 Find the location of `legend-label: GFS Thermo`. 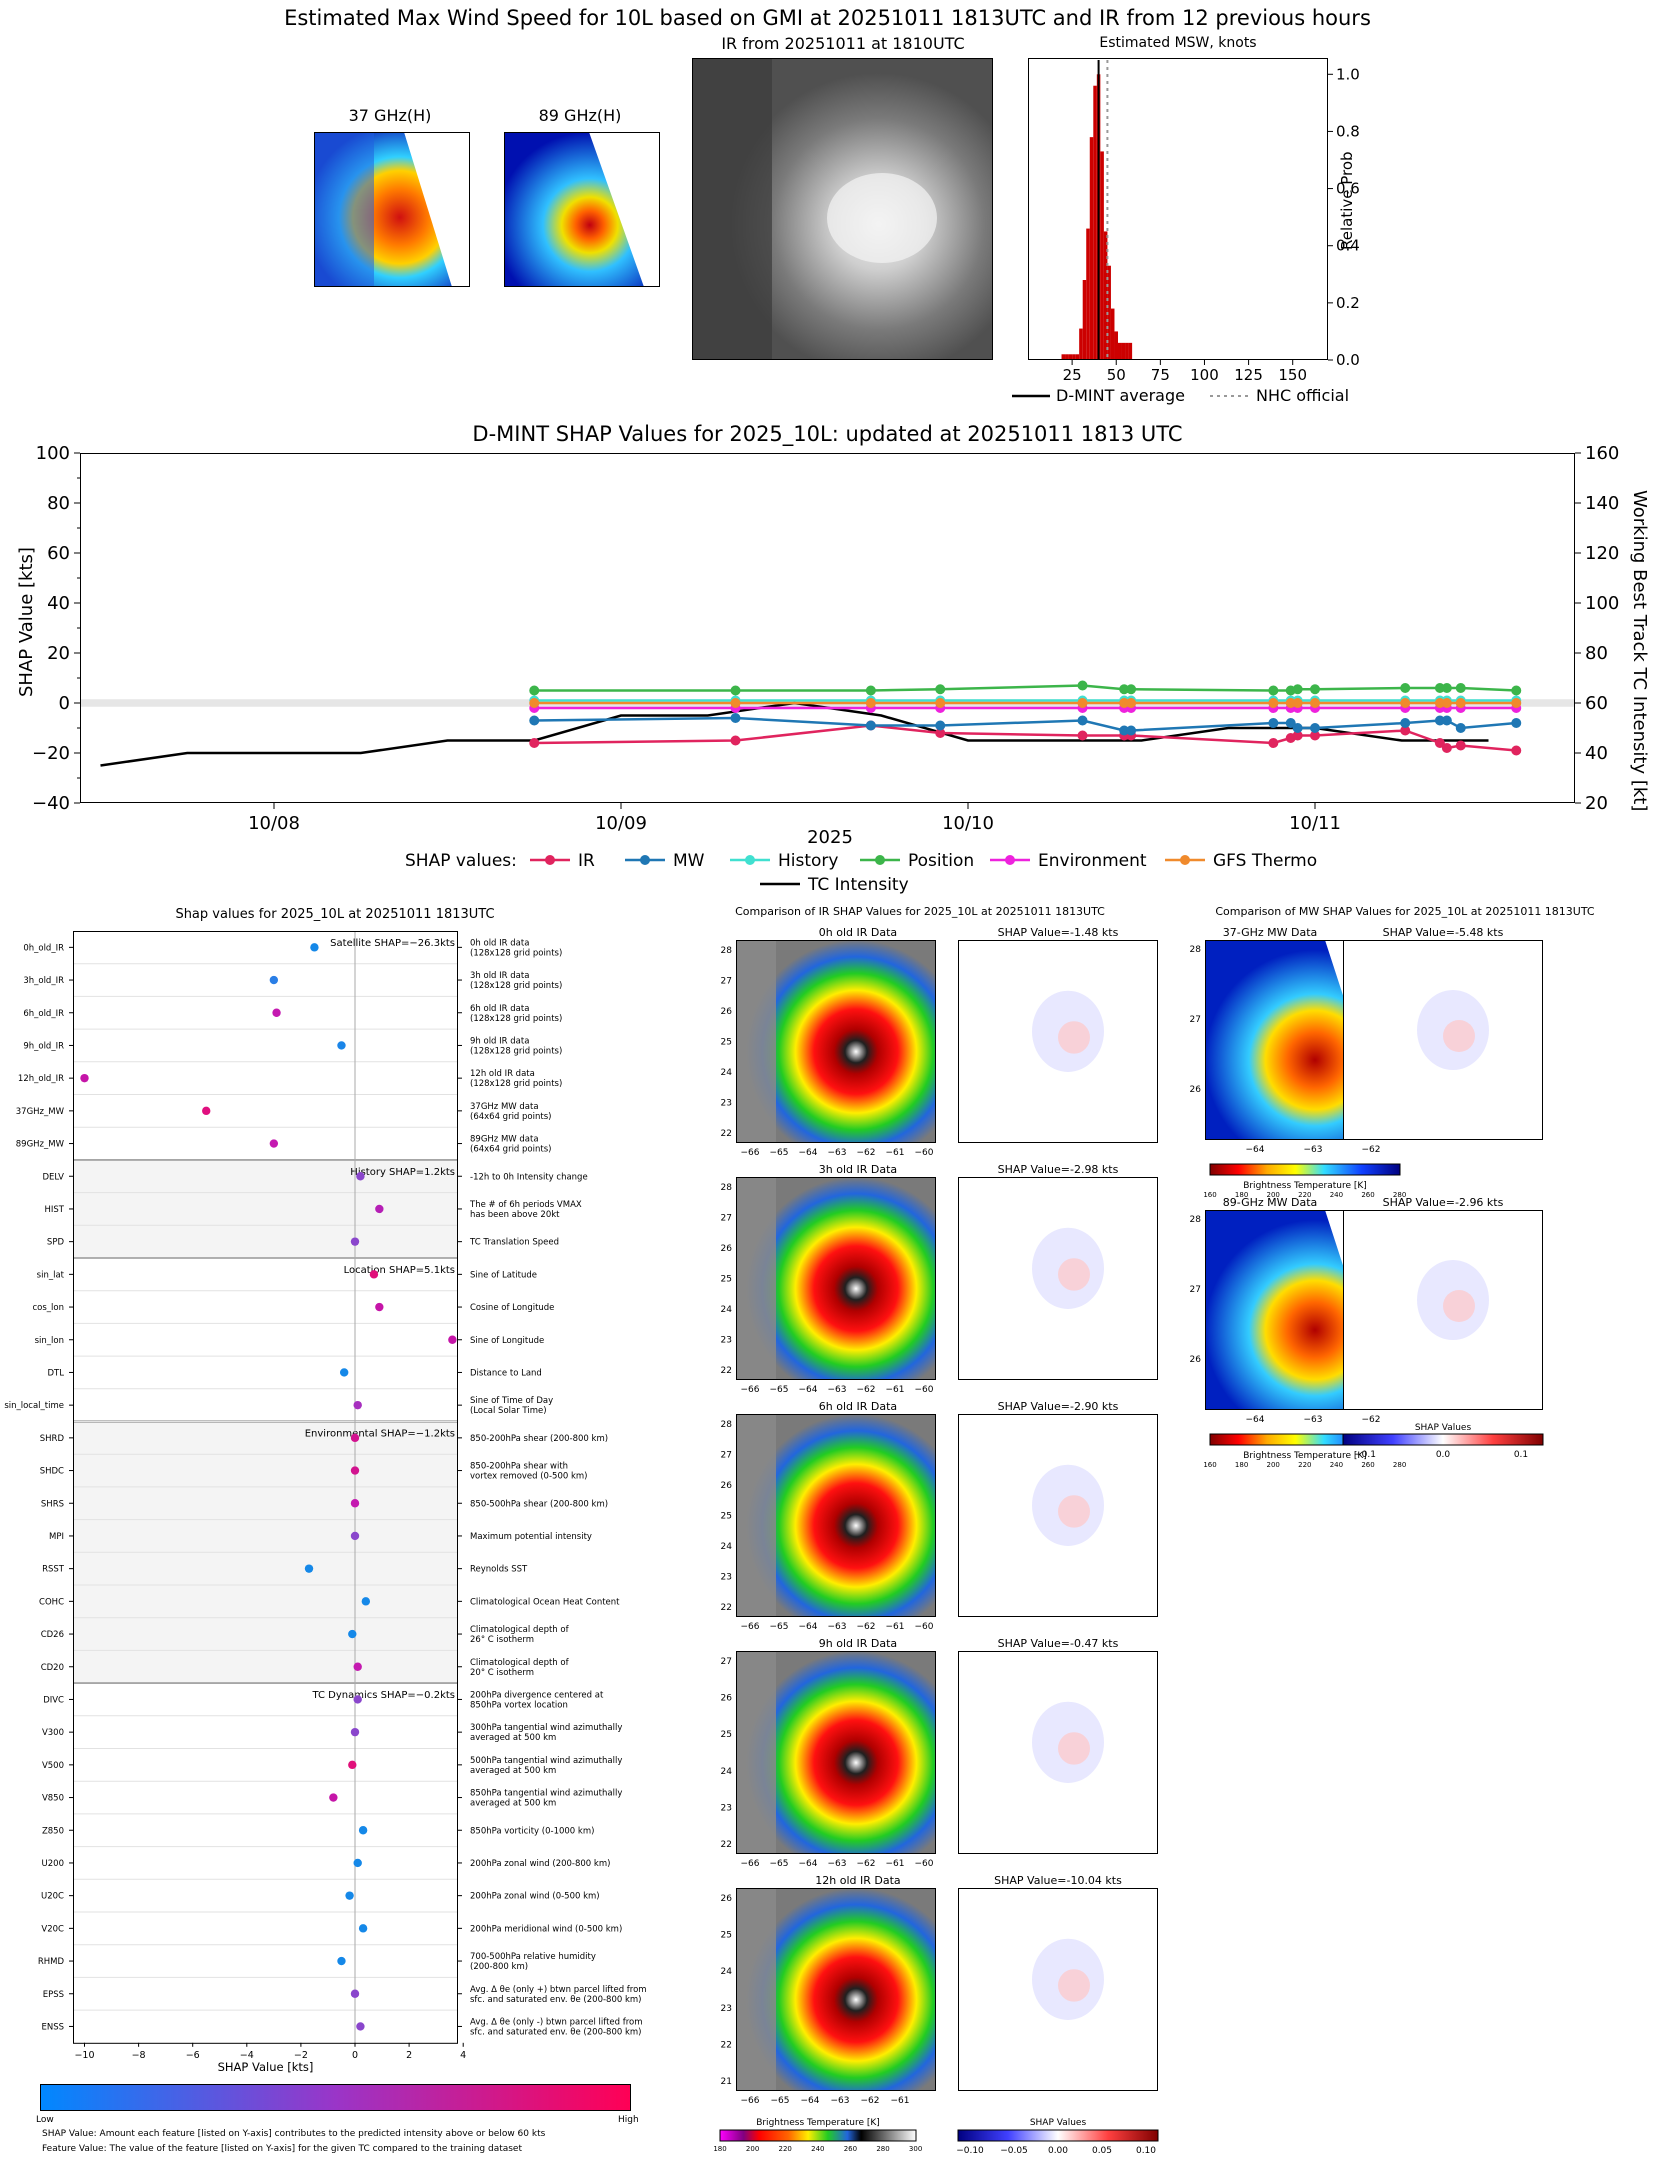

legend-label: GFS Thermo is located at coordinates (1265, 861).